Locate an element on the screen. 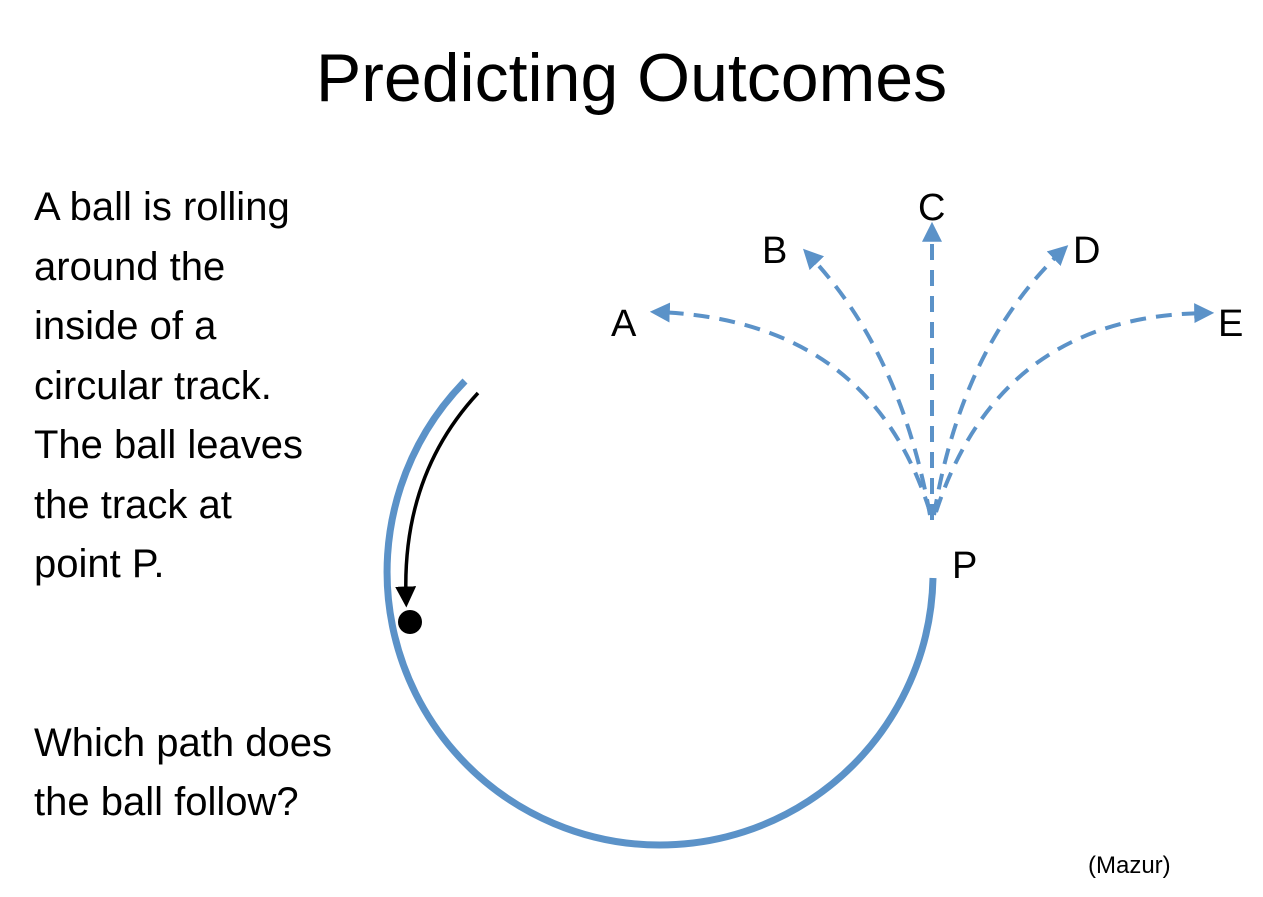 The height and width of the screenshot is (897, 1263). path-b-curve is located at coordinates (867, 382).